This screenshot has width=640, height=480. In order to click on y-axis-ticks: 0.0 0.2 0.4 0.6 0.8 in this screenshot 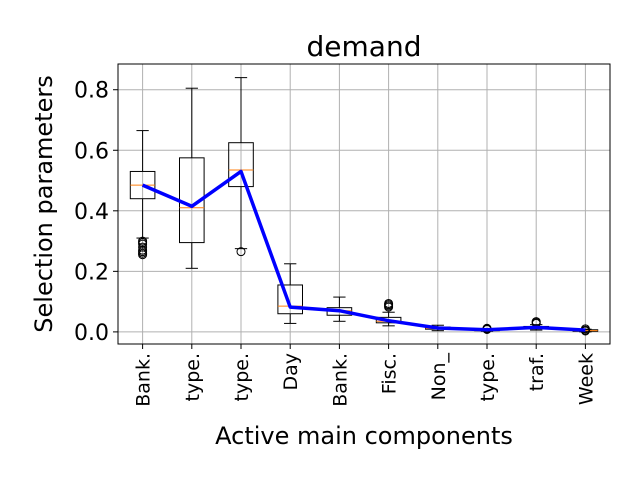, I will do `click(96, 212)`.